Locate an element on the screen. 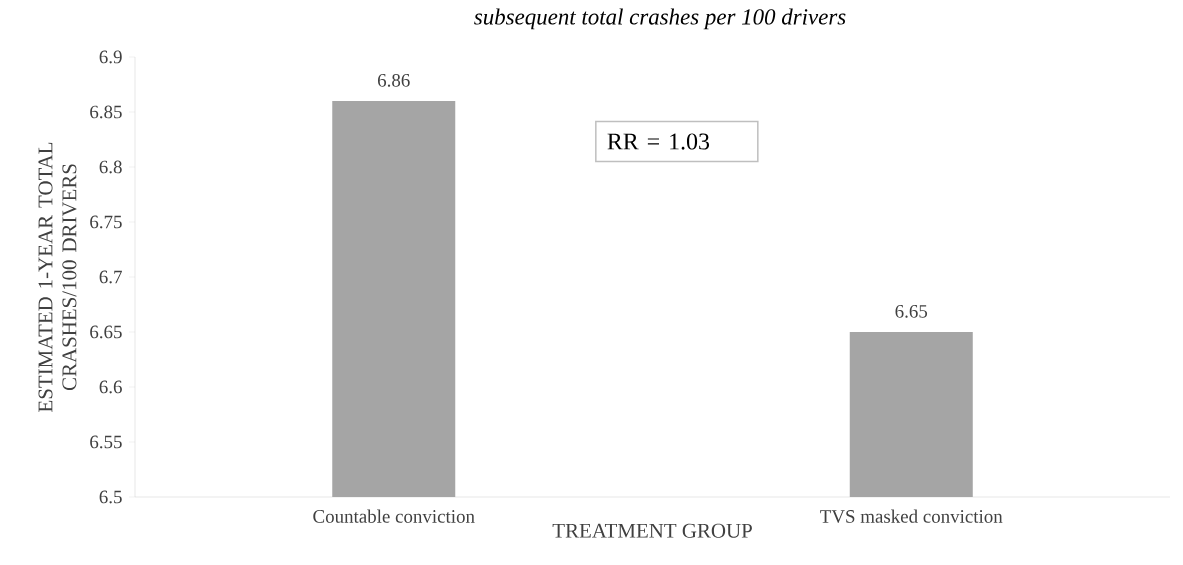 The width and height of the screenshot is (1183, 565). y-tick-label: 6.8 is located at coordinates (110, 167).